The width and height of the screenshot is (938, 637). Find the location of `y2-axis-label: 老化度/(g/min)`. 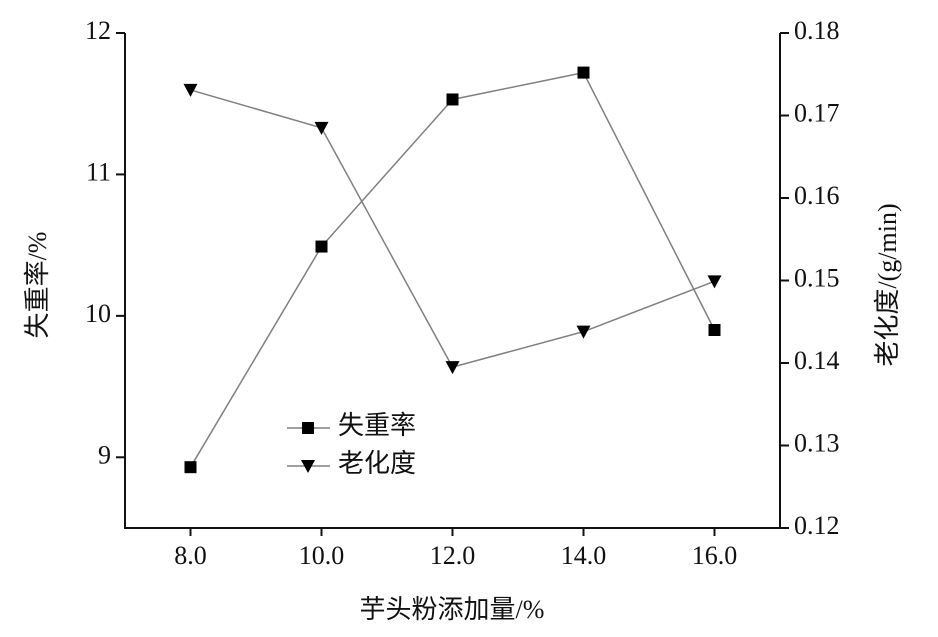

y2-axis-label: 老化度/(g/min) is located at coordinates (887, 284).